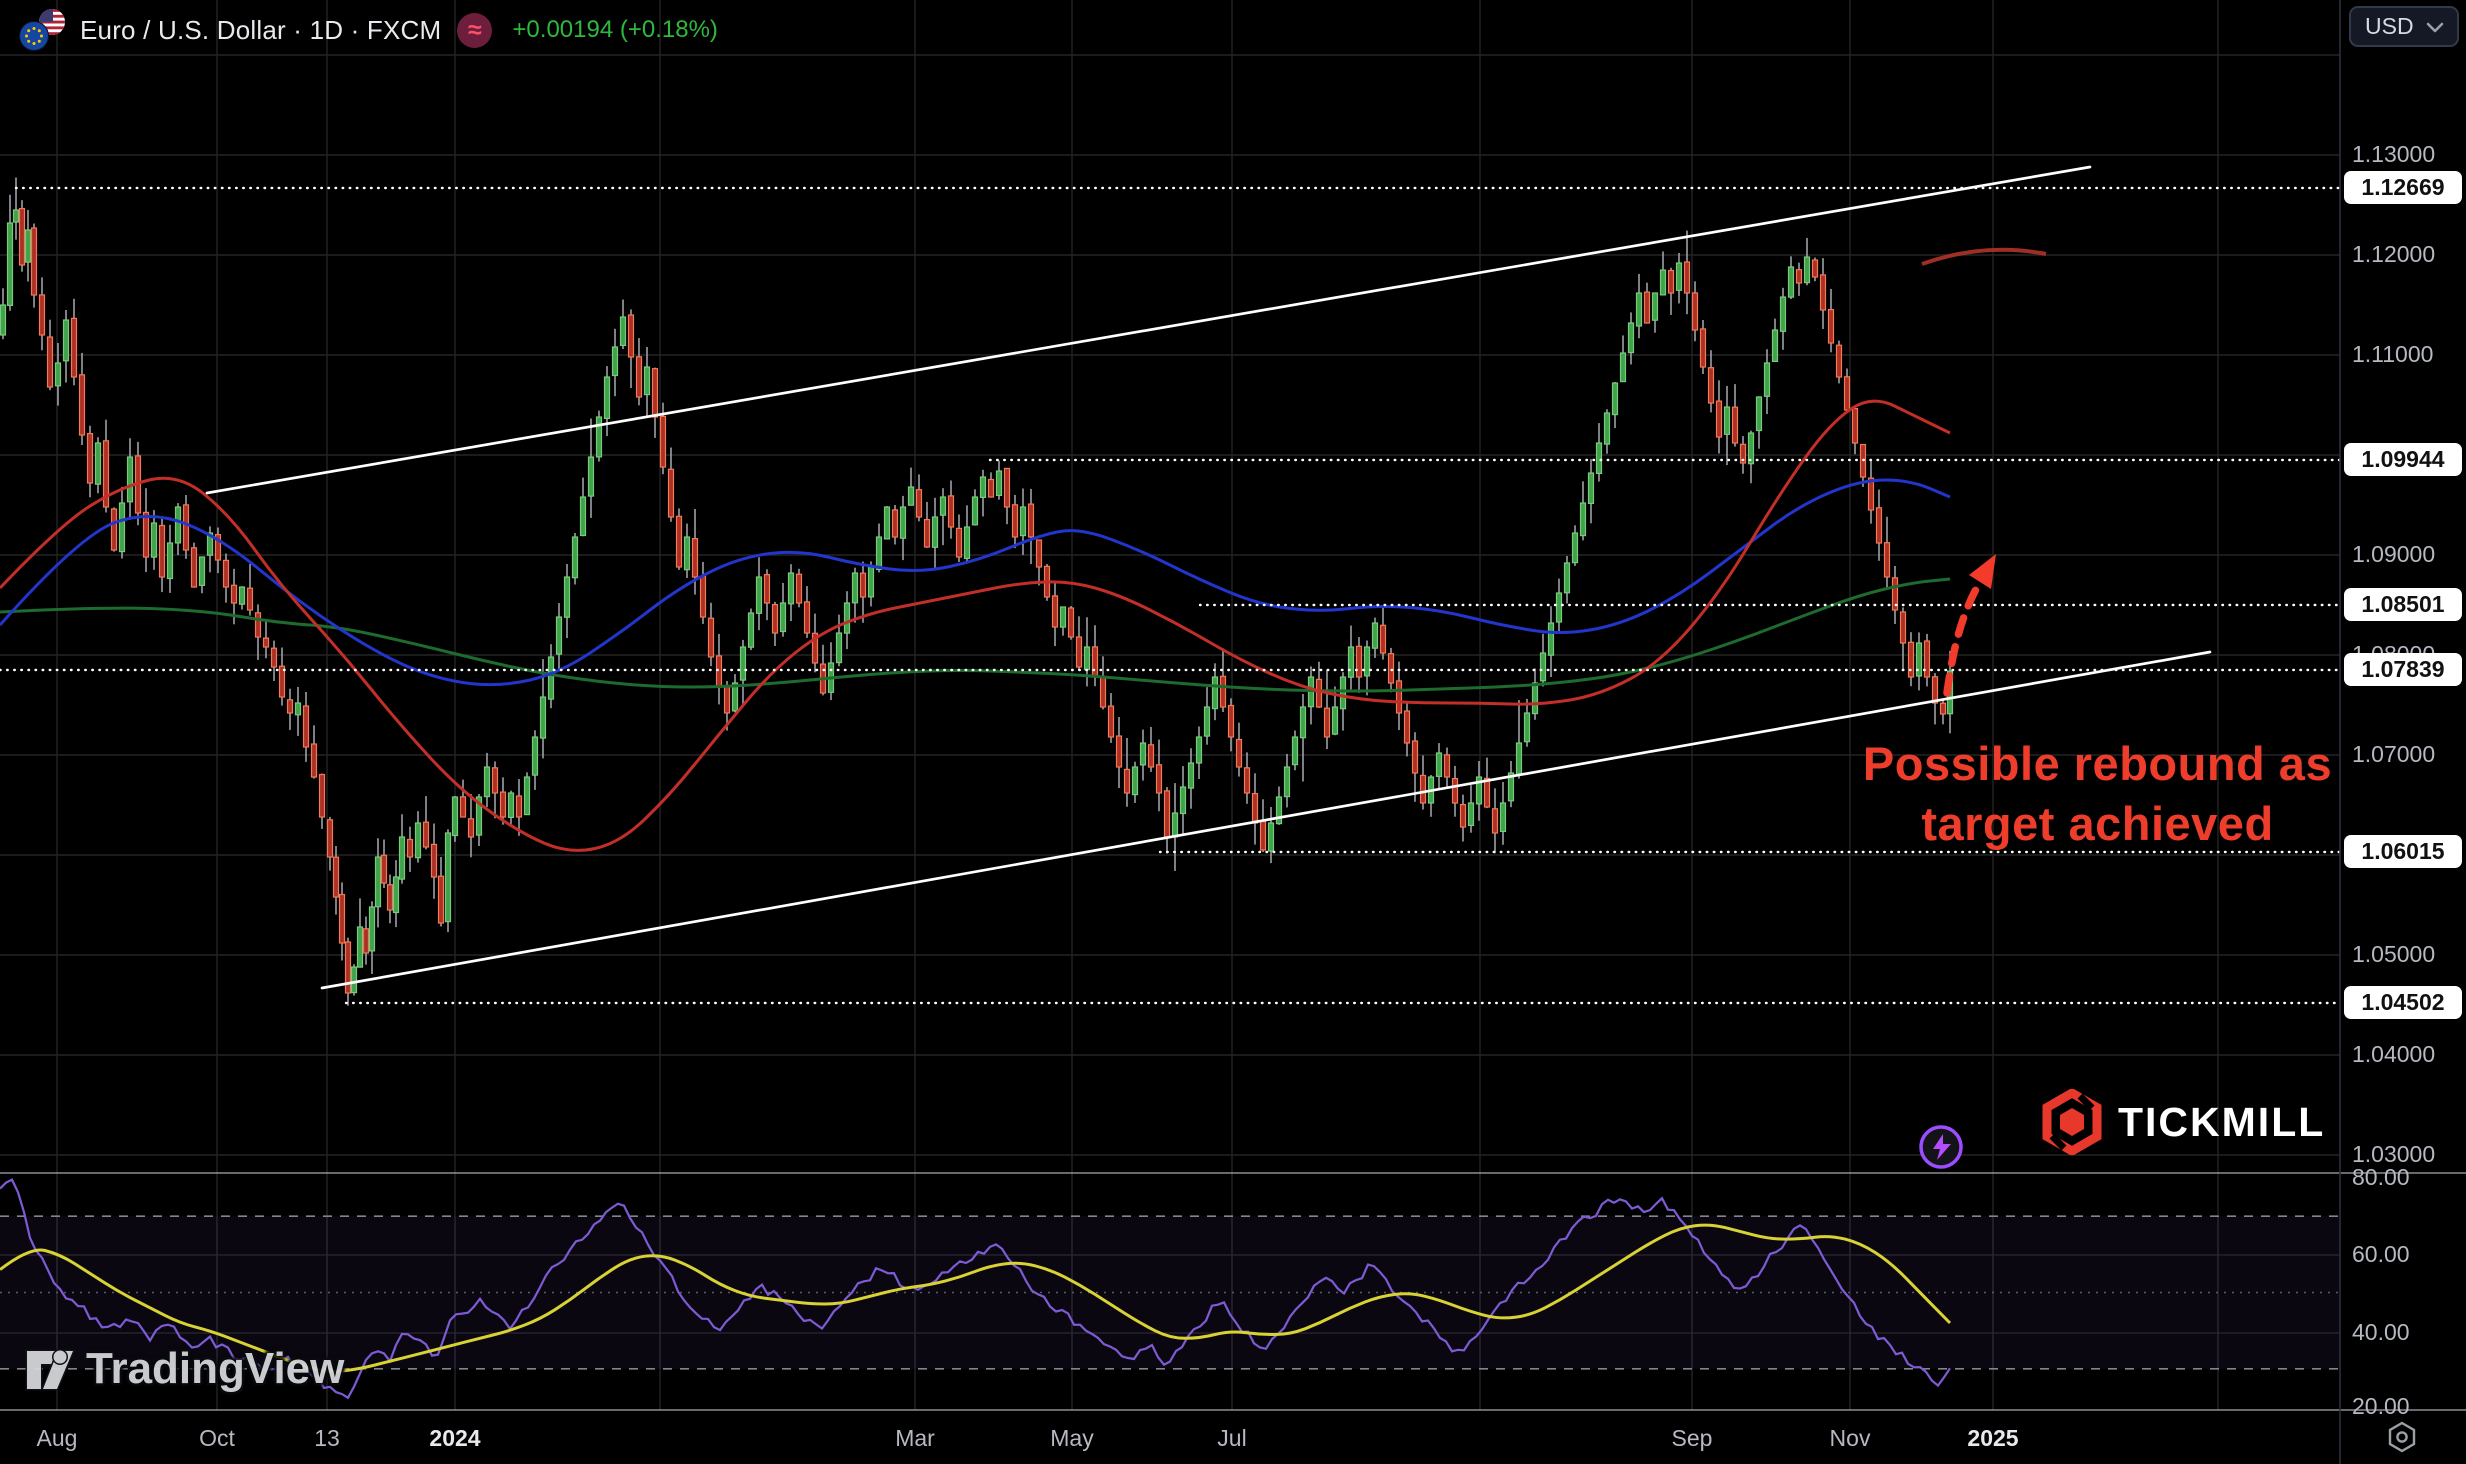  What do you see at coordinates (615, 29) in the screenshot?
I see `price-change: +0.00194 (+0.18%)` at bounding box center [615, 29].